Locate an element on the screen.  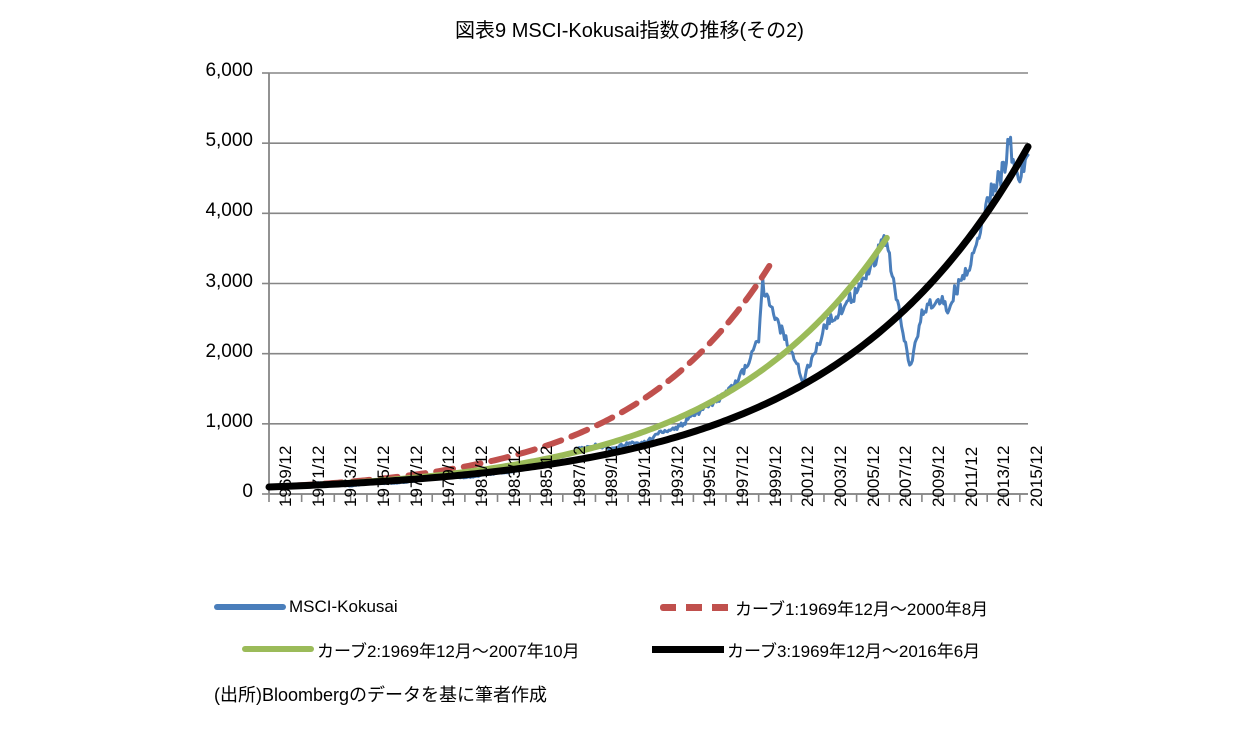
x-tick-label: 1981/12 is located at coordinates (481, 476).